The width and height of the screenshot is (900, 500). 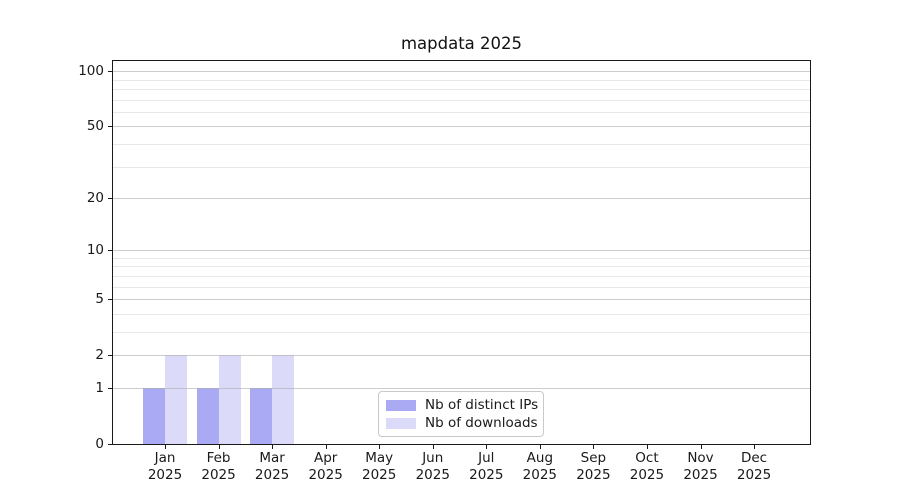 I want to click on x-tick-mark-sep, so click(x=594, y=447).